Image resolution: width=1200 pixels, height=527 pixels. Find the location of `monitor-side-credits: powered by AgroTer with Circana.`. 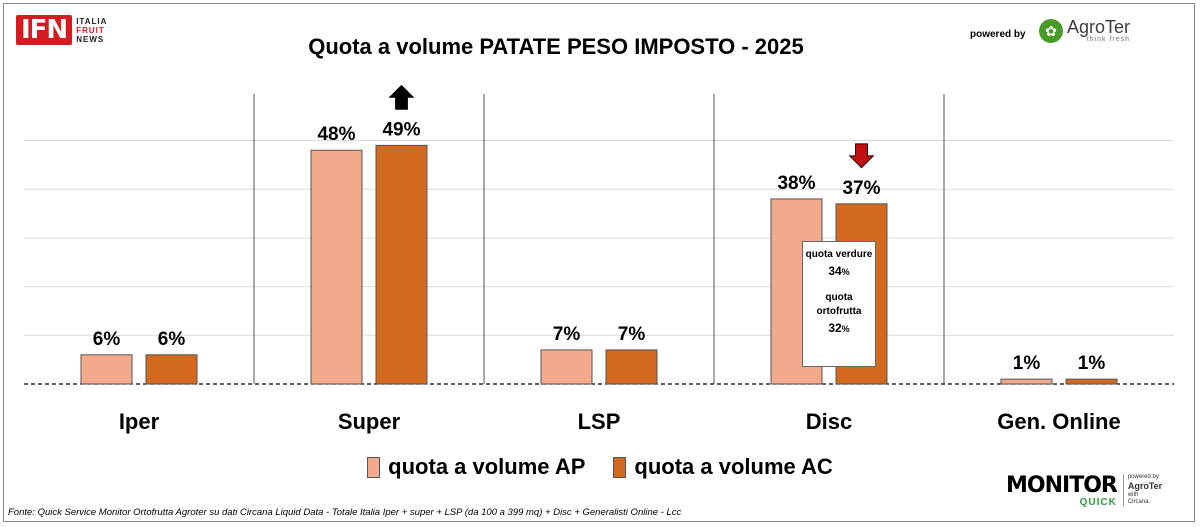

monitor-side-credits: powered by AgroTer with Circana. is located at coordinates (1142, 490).